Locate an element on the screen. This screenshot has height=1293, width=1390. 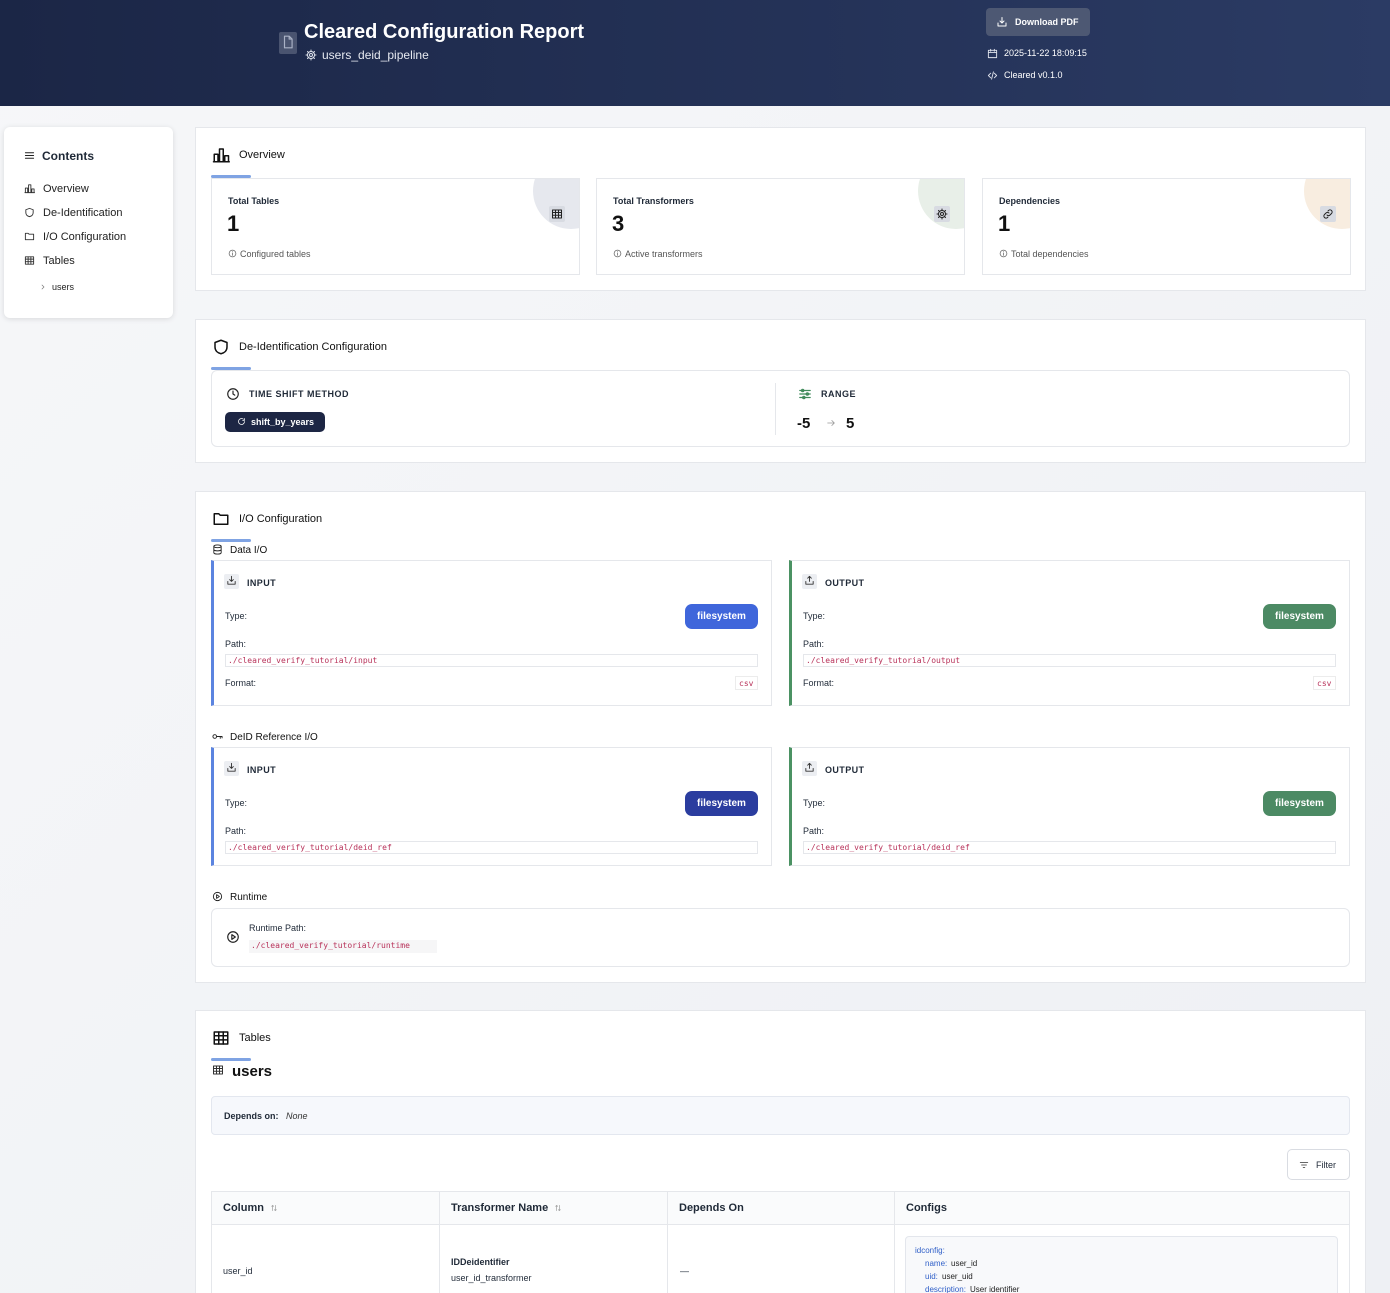
config-value: User identifier is located at coordinates (995, 1289).